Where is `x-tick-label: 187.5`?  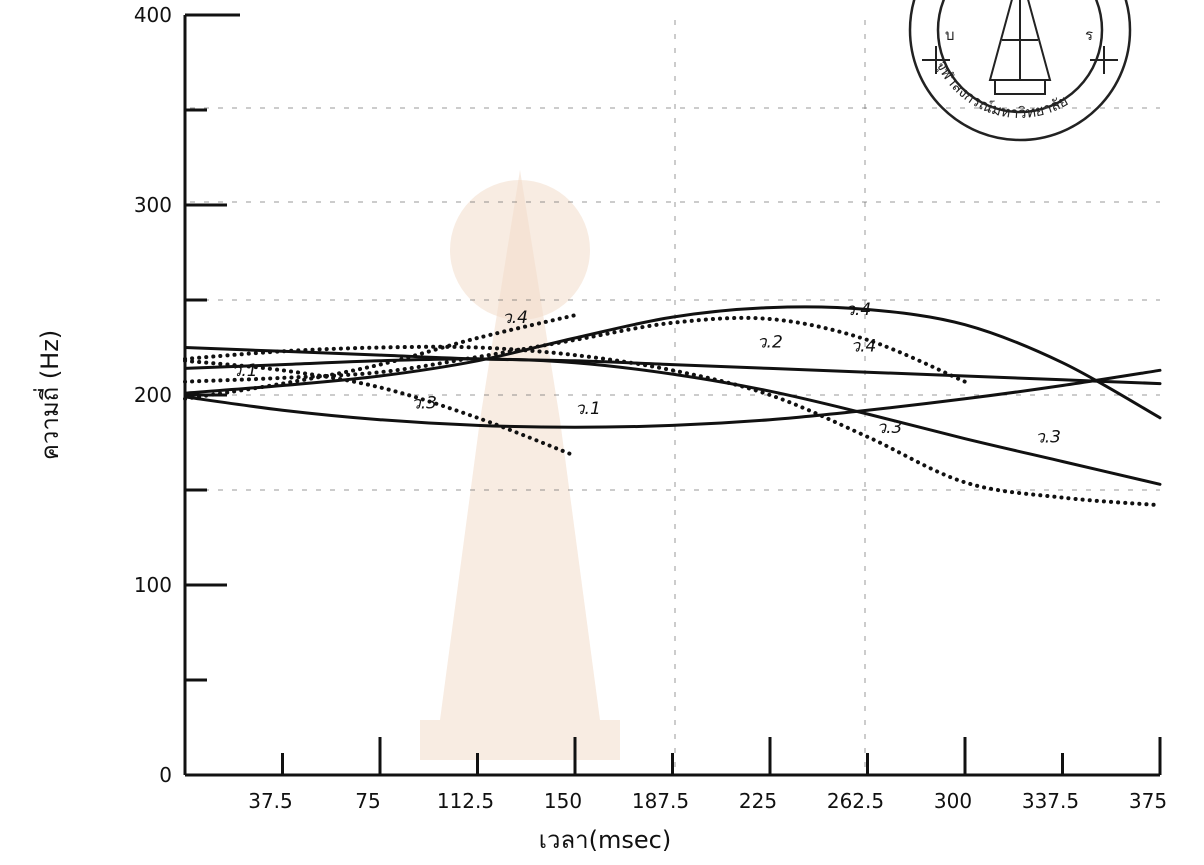 x-tick-label: 187.5 is located at coordinates (660, 801).